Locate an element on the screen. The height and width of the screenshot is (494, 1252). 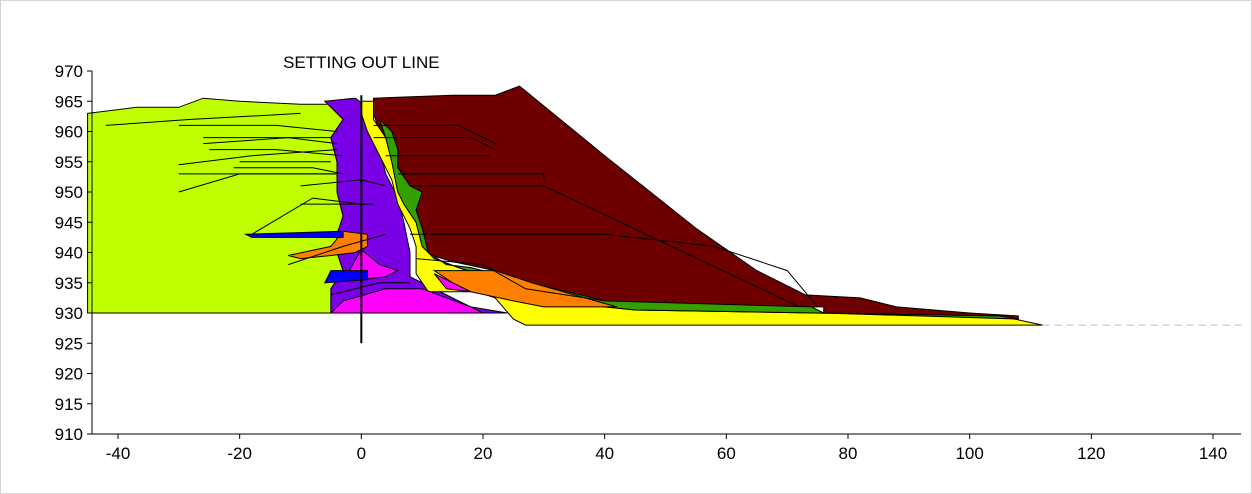
x-tick-label: -40 is located at coordinates (118, 453).